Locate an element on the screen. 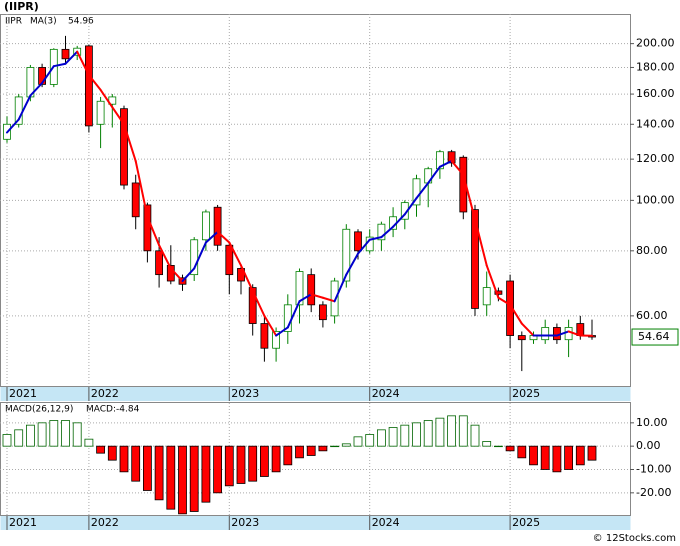 The width and height of the screenshot is (680, 546). x-tick-label: 2021 is located at coordinates (23, 393).